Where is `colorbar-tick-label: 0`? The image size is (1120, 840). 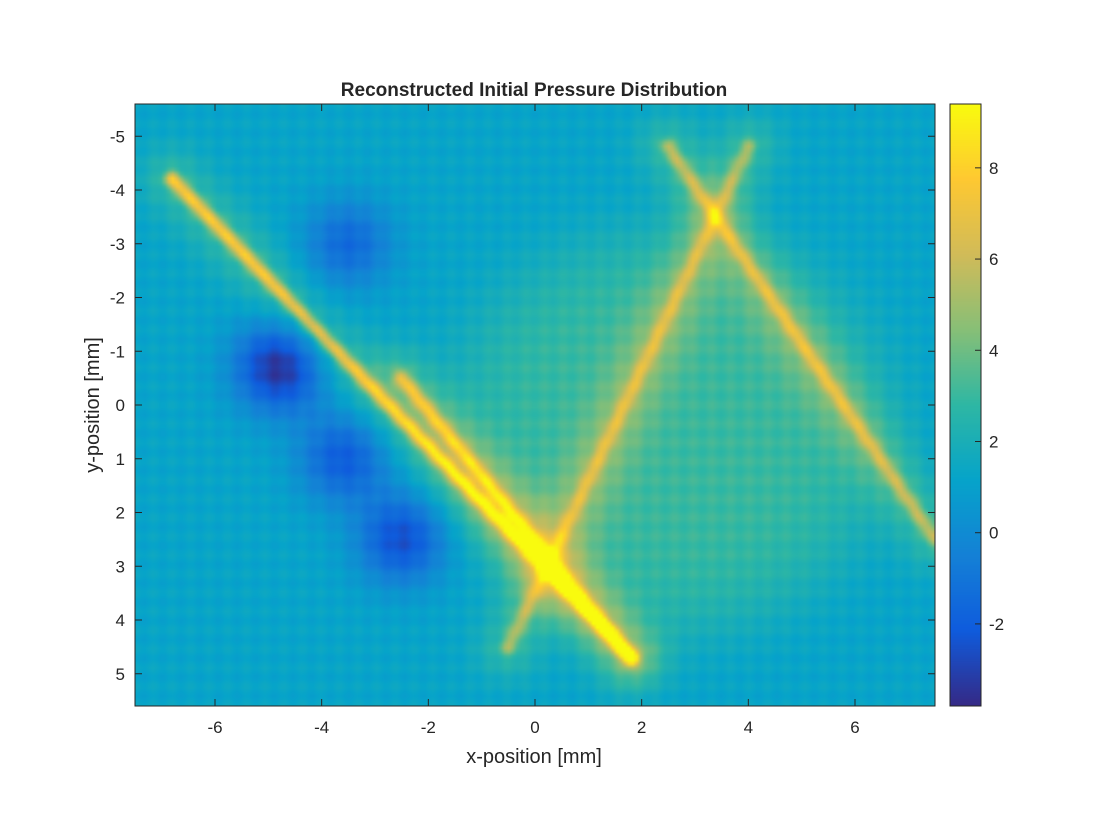
colorbar-tick-label: 0 is located at coordinates (993, 533).